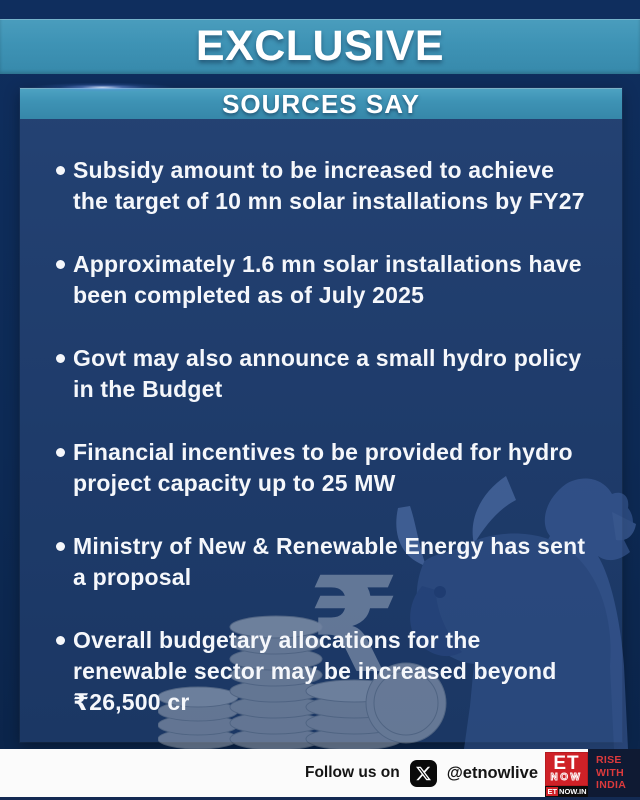  I want to click on etnow-in-strip: ET NOW.IN, so click(566, 791).